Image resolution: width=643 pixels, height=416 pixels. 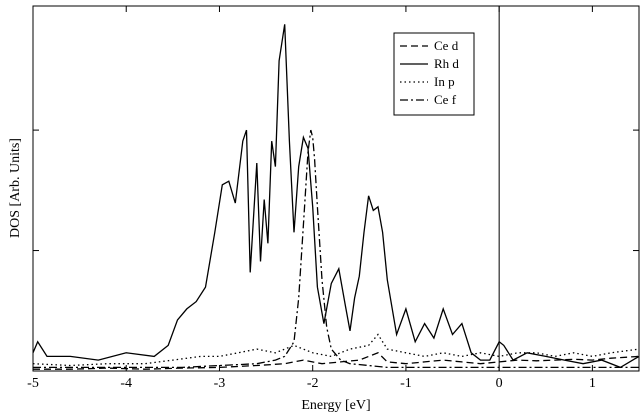 I want to click on legend-box, so click(x=434, y=74).